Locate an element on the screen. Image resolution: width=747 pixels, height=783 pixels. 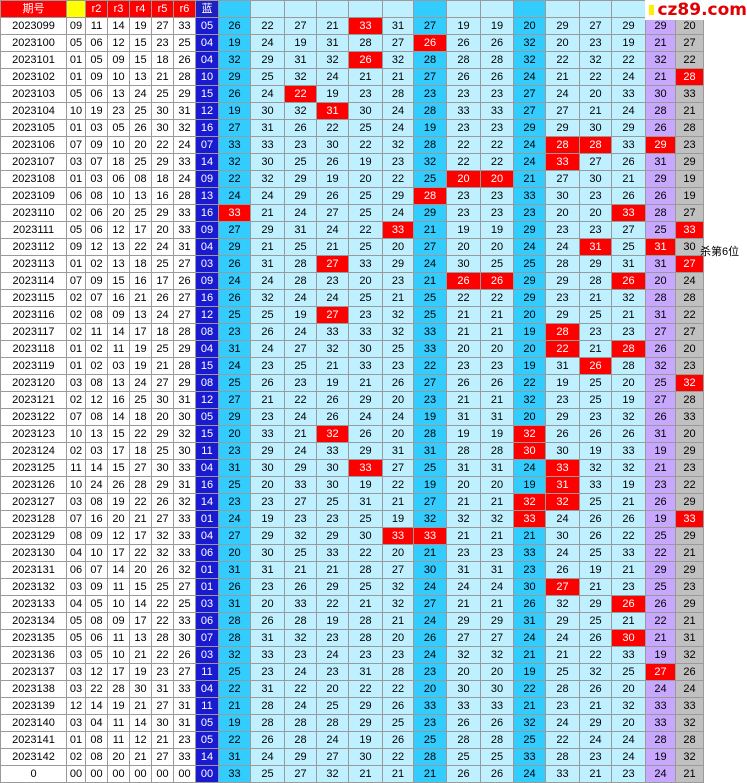
red-ball-cell: 04 is located at coordinates (76, 604).